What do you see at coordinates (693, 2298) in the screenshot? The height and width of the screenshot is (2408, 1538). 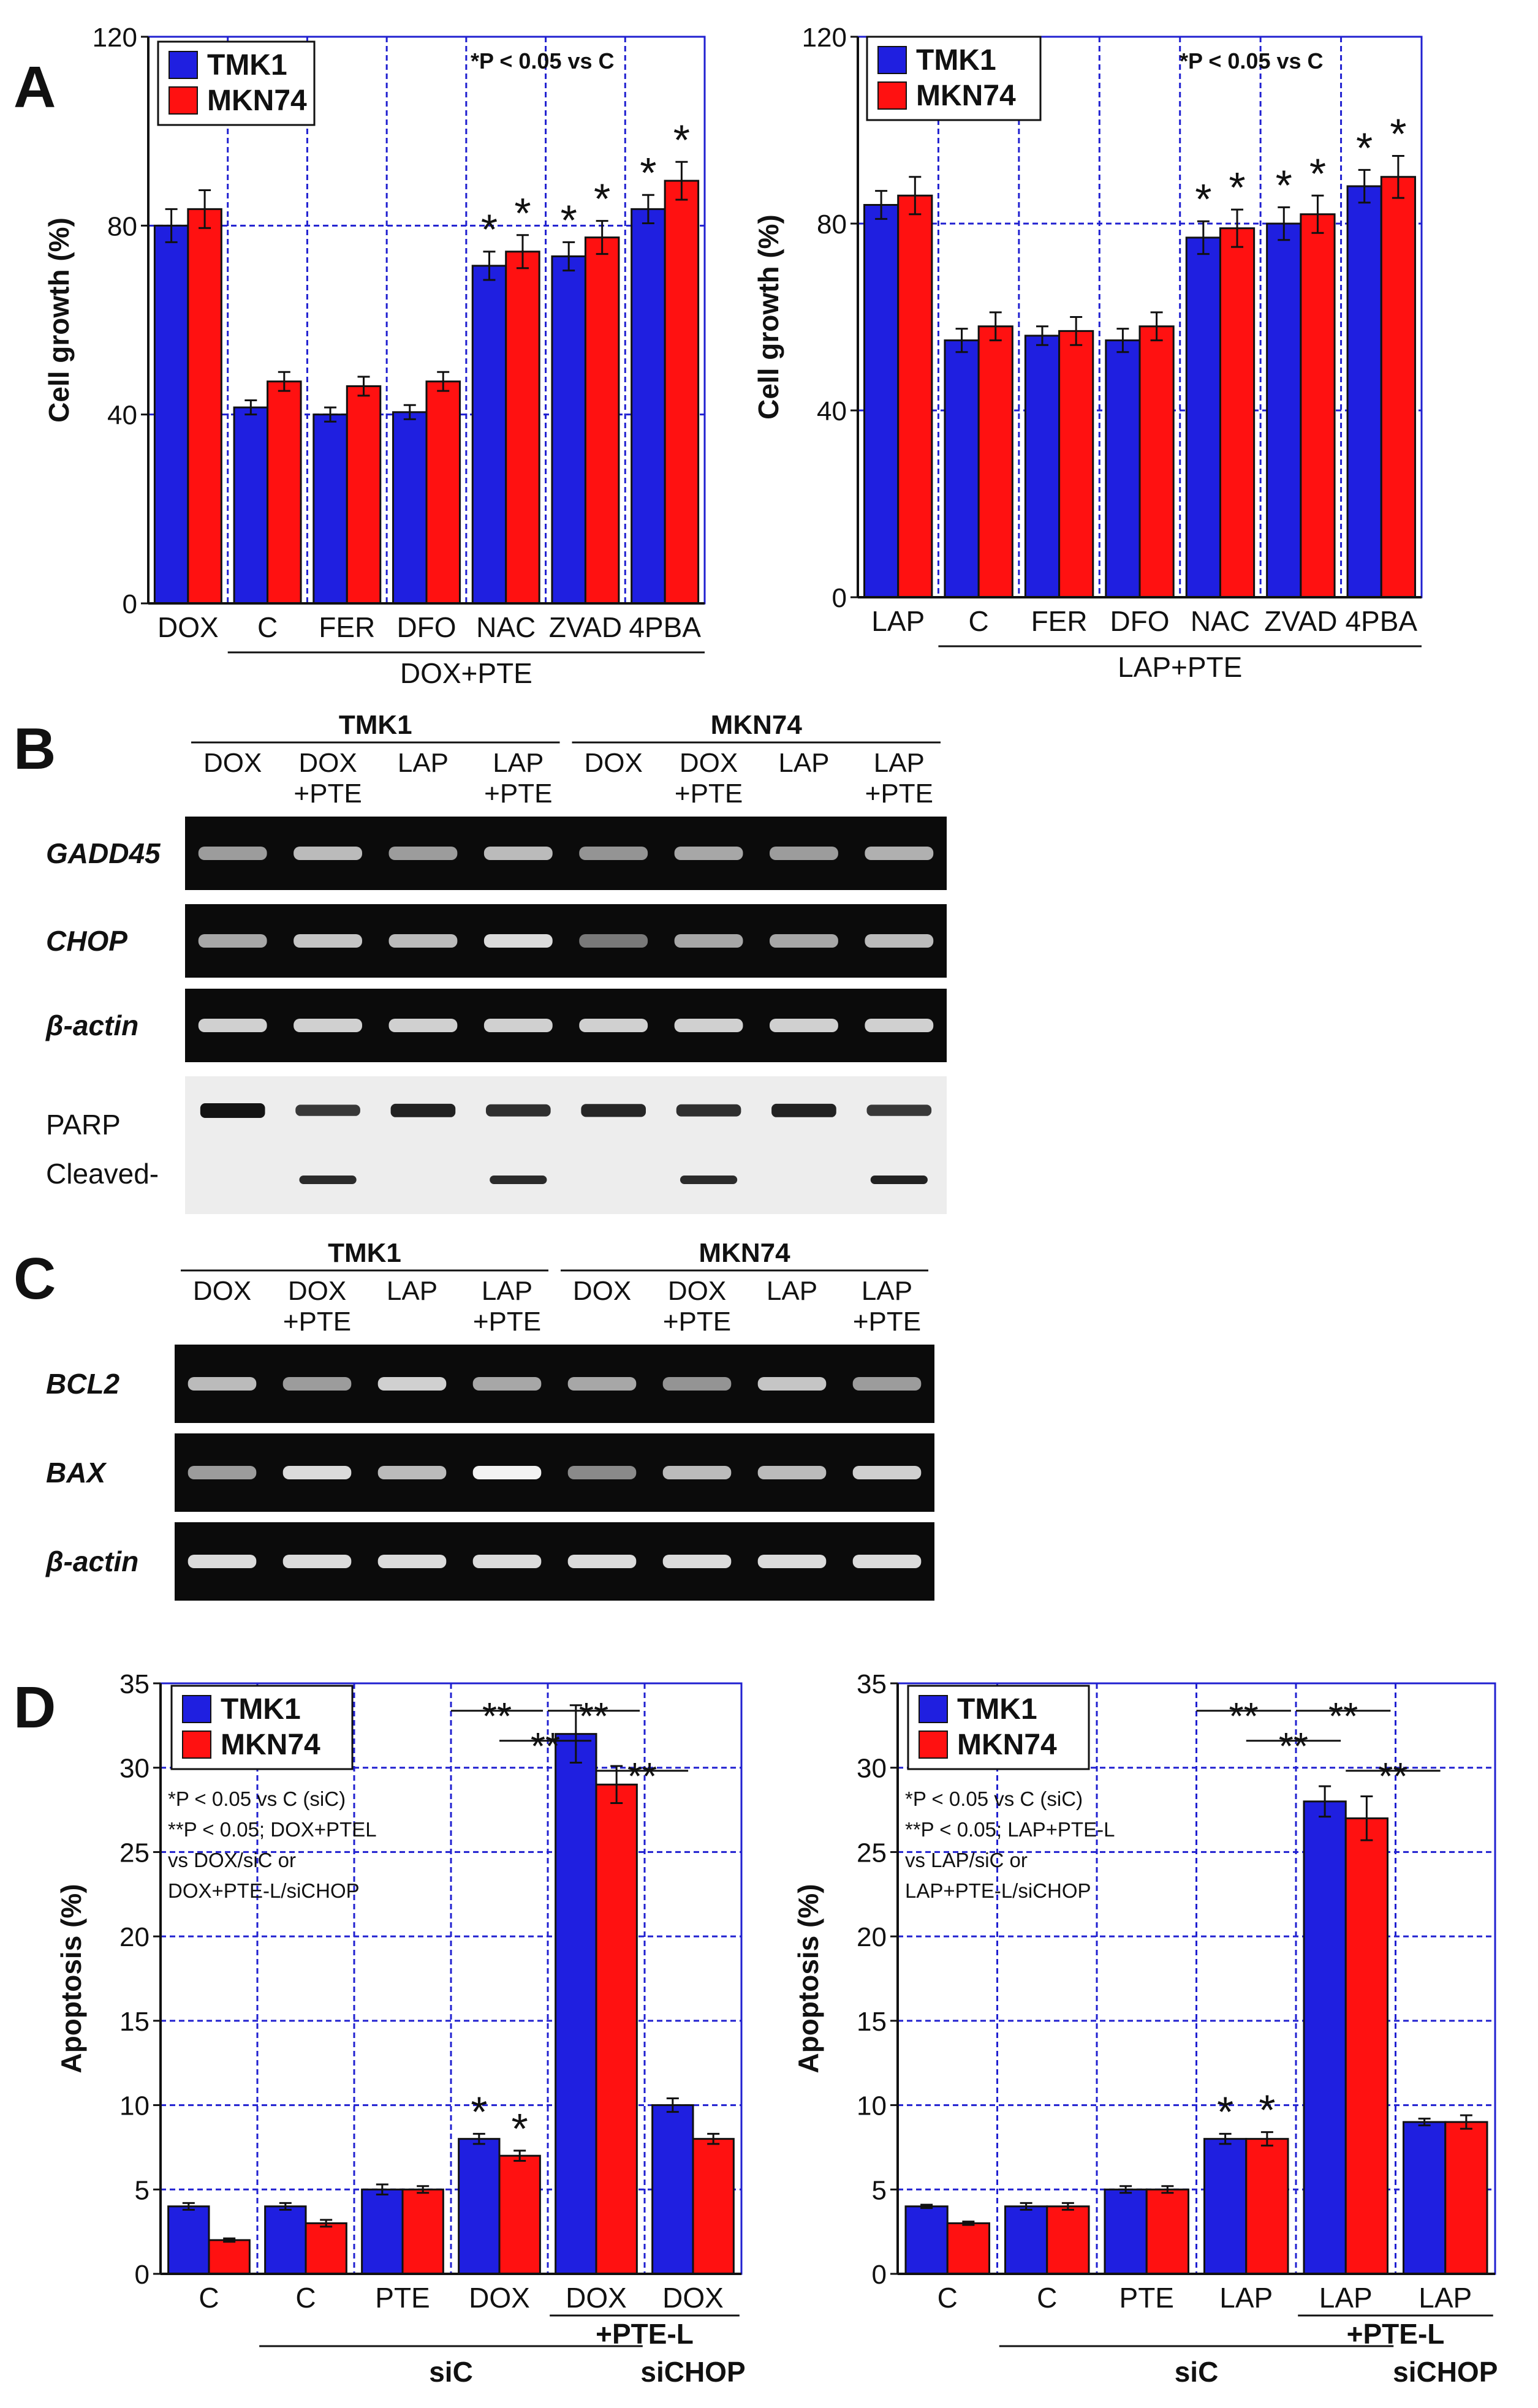 I see `x-tick-label: DOX` at bounding box center [693, 2298].